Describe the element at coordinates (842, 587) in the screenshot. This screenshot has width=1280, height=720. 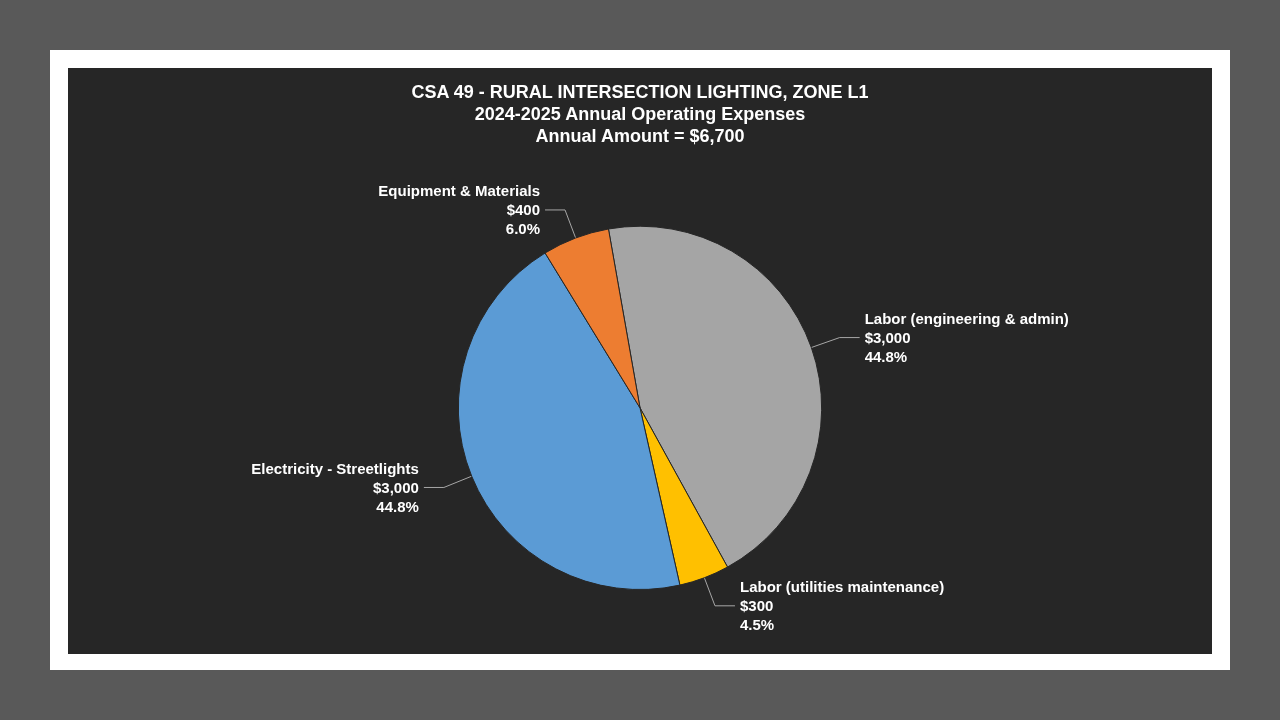
I see `slice-label: Labor (utilities maintenance)` at that location.